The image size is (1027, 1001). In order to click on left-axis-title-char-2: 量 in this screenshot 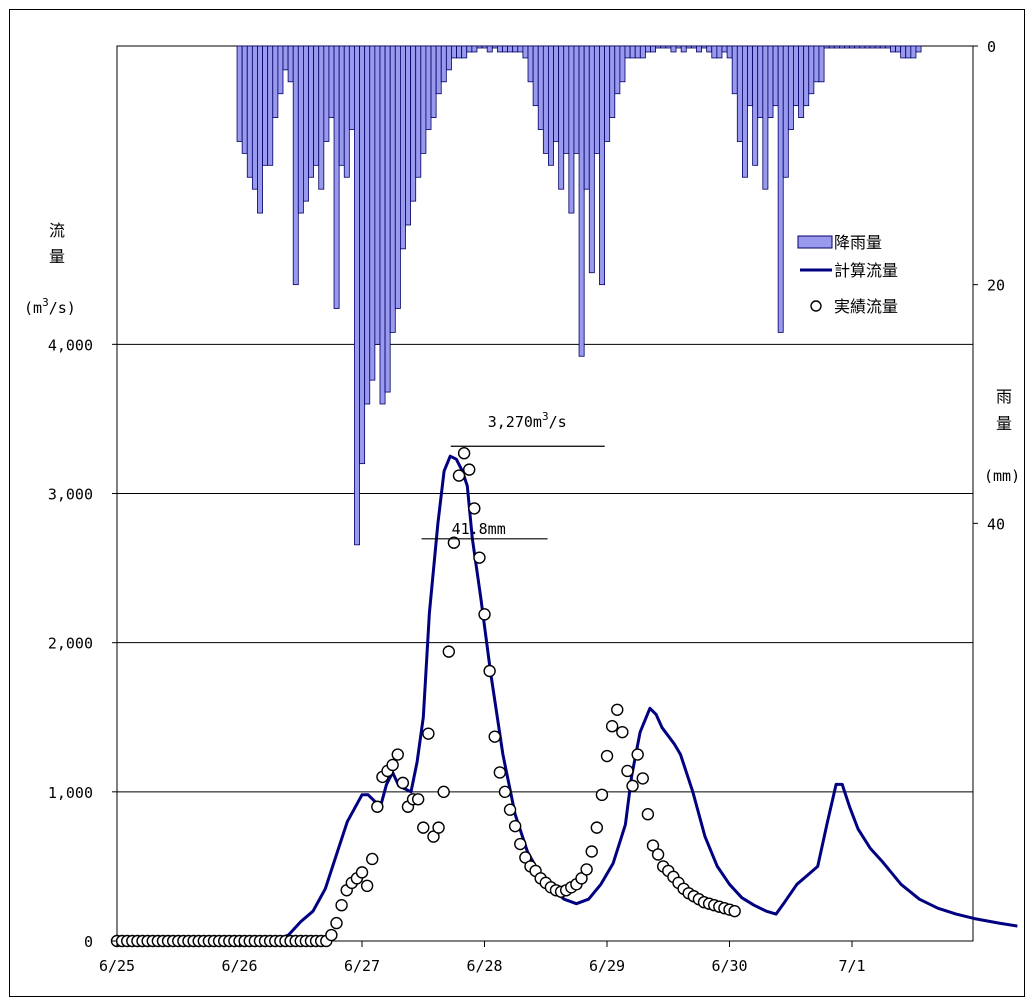, I will do `click(57, 256)`.